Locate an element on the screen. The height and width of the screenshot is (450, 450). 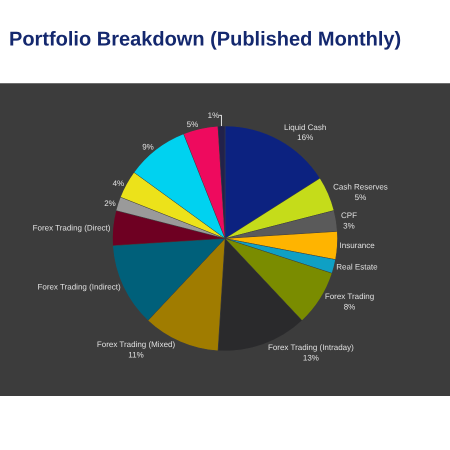
data-label: 3% is located at coordinates (349, 225).